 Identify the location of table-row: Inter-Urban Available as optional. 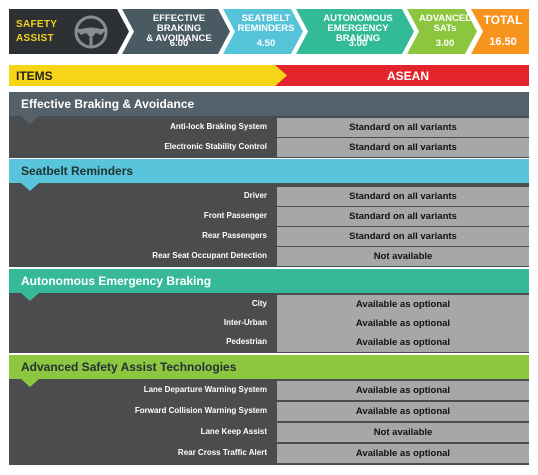
(269, 323).